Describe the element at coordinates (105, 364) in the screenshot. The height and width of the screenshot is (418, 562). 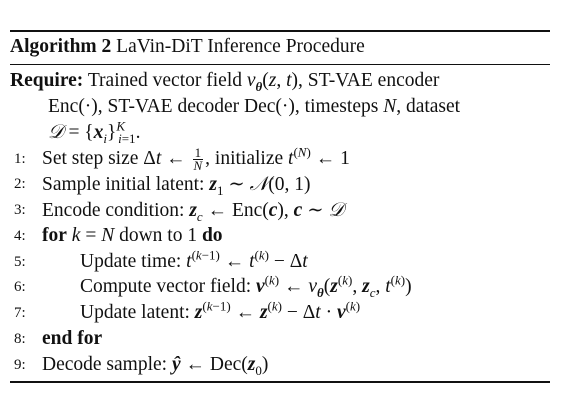
I see `line-9-text: Decode sample:` at that location.